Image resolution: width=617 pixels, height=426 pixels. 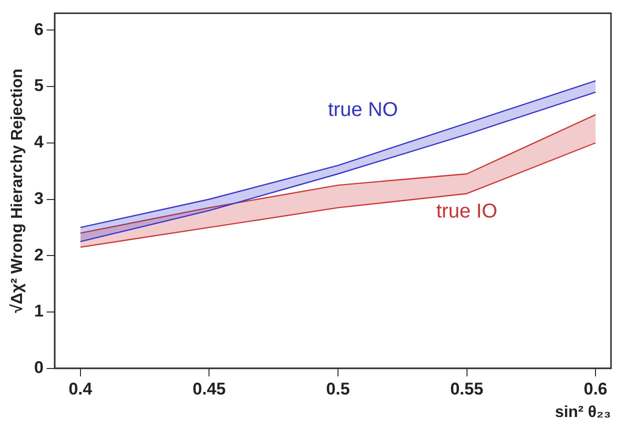 I want to click on y-tick-label: 1, so click(x=39, y=311).